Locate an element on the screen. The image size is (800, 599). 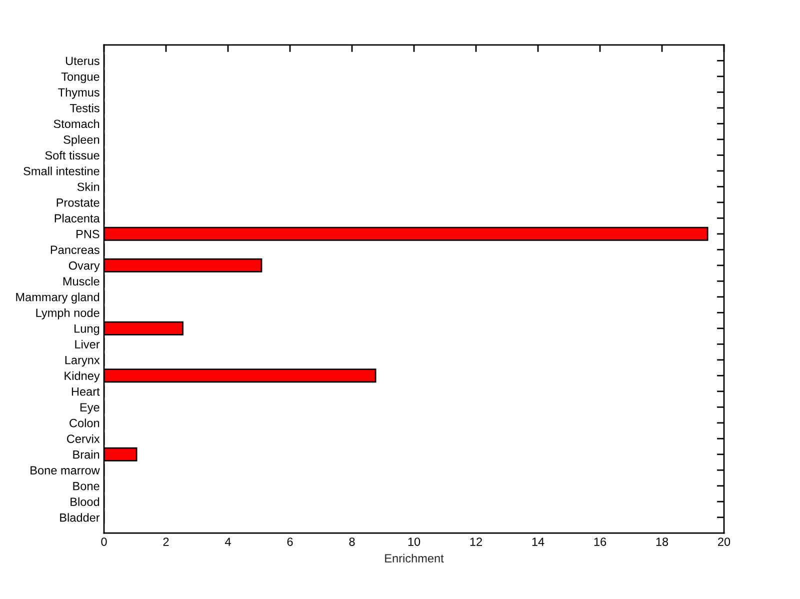
x-tick-label: 4 is located at coordinates (227, 542).